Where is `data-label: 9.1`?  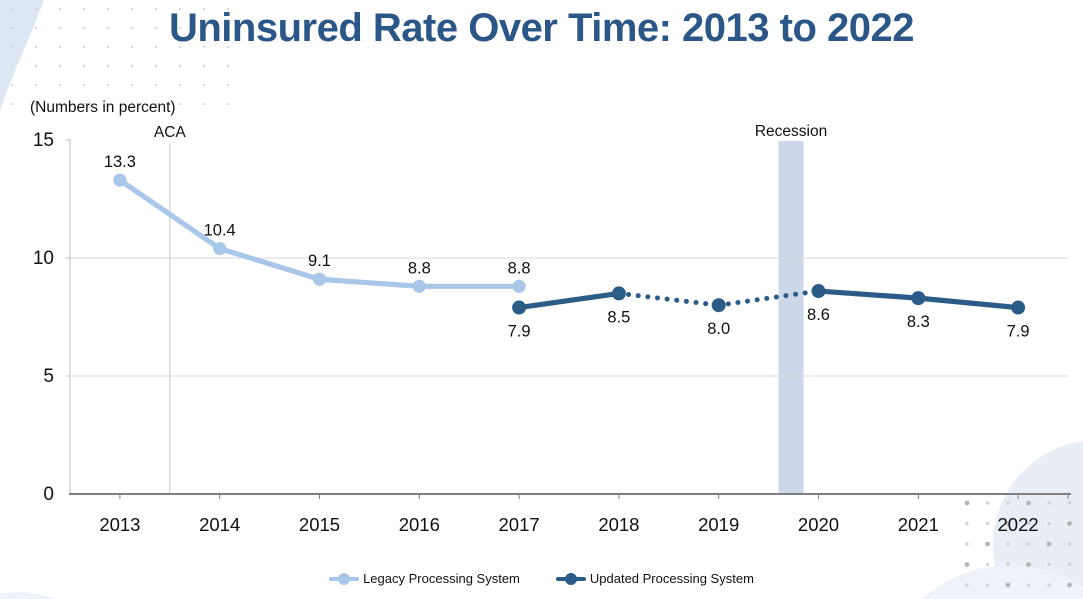 data-label: 9.1 is located at coordinates (319, 261).